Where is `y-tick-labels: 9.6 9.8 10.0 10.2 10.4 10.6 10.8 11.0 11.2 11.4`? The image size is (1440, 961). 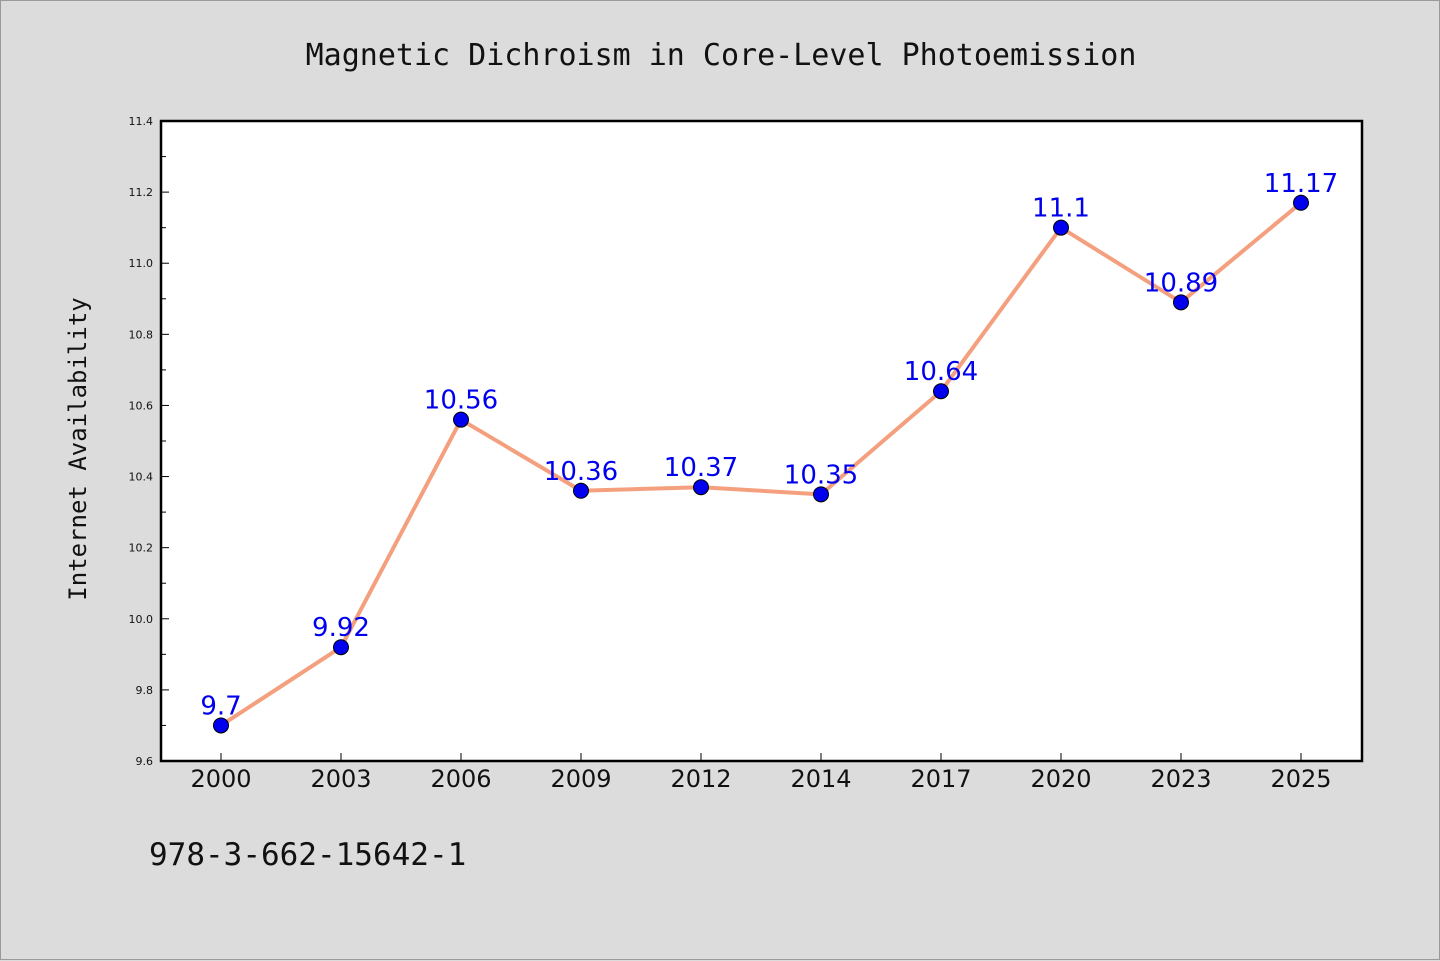
y-tick-labels: 9.6 9.8 10.0 10.2 10.4 10.6 10.8 11.0 11.2 11.4 is located at coordinates (141, 441).